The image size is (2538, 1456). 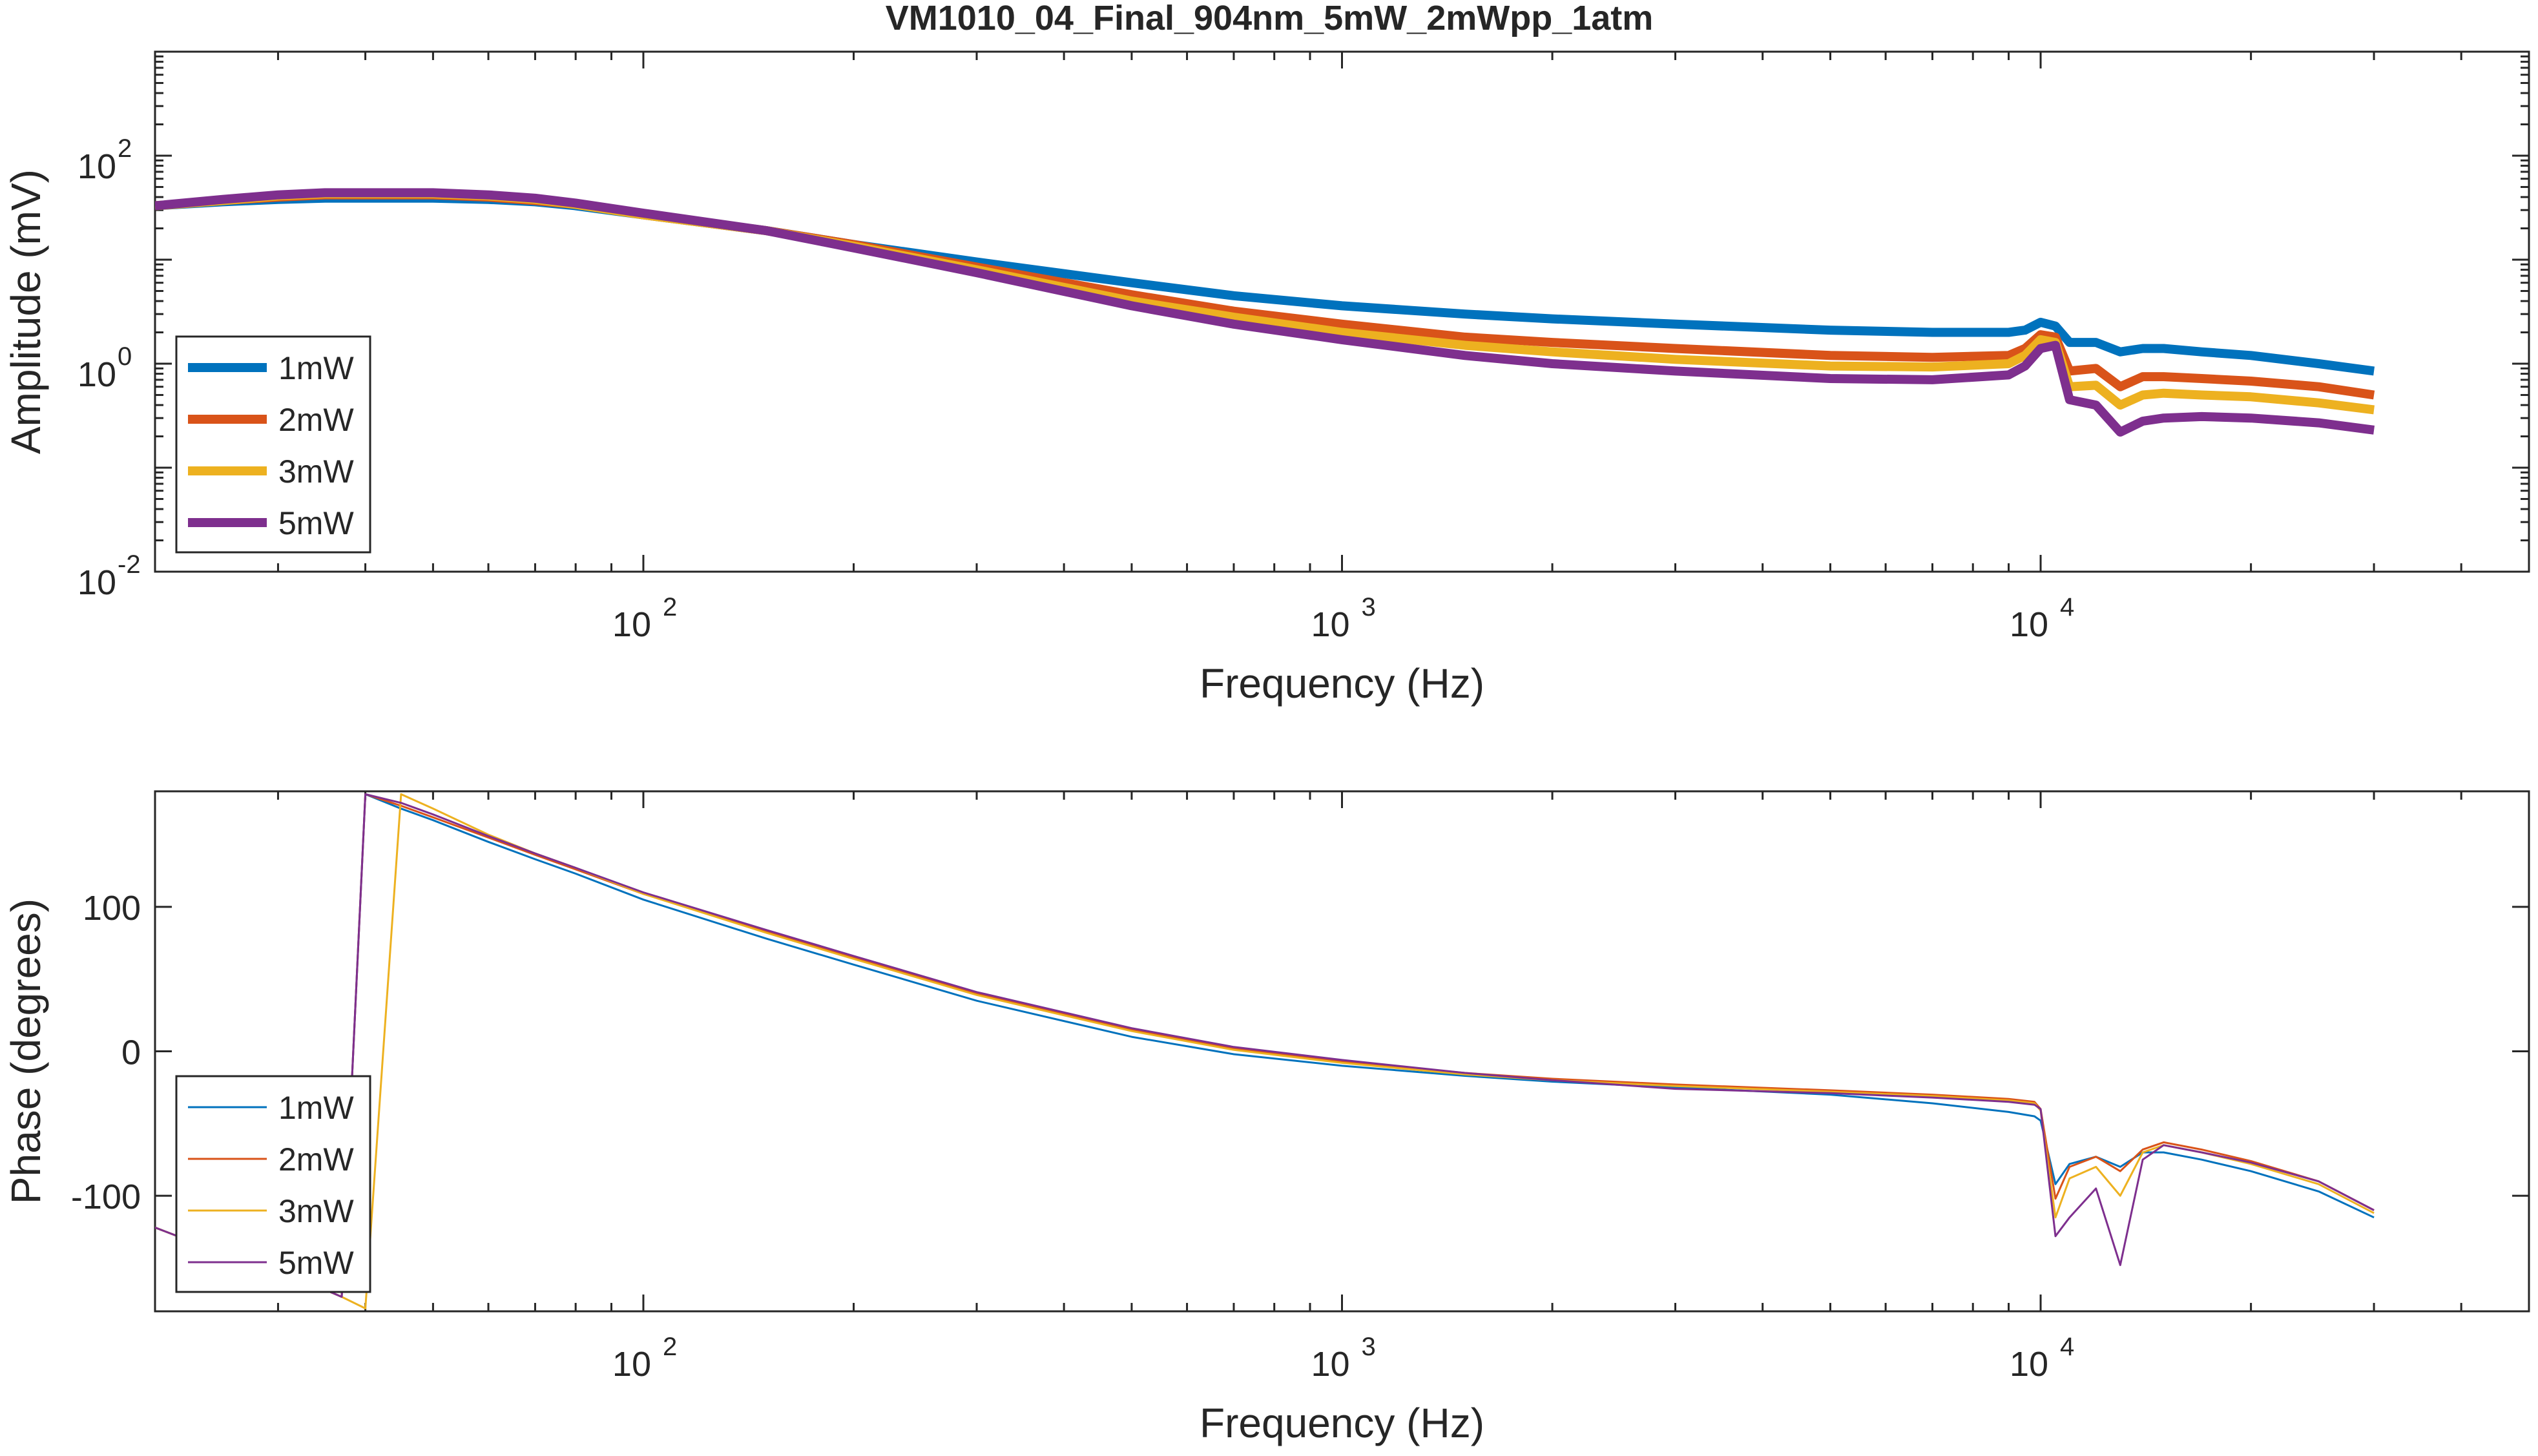 I want to click on y-tick-label: 100, so click(x=112, y=909).